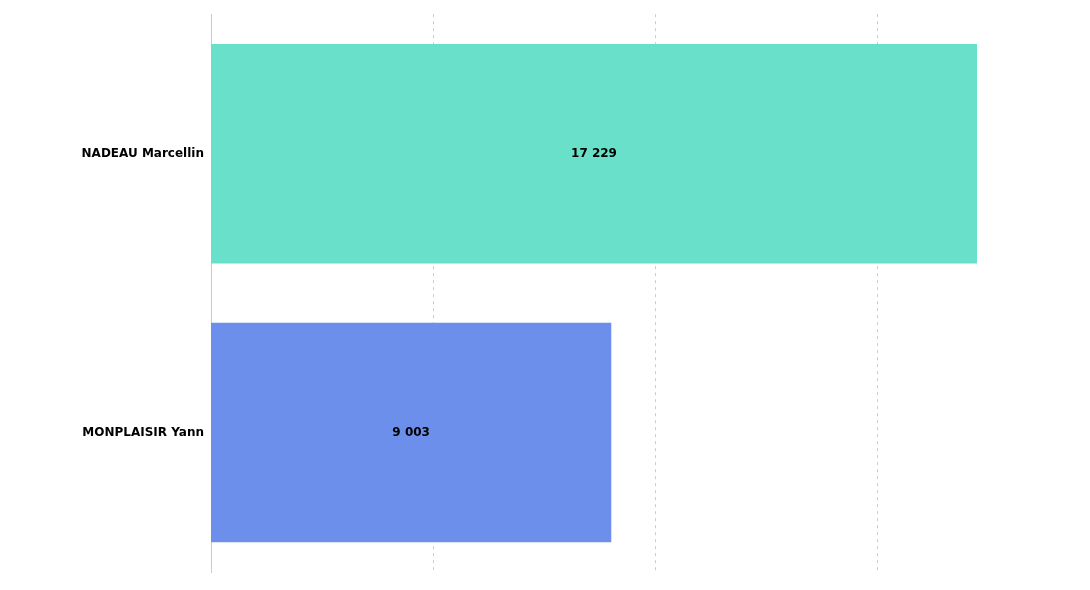  What do you see at coordinates (142, 152) in the screenshot?
I see `y-tick-label: NADEAU Marcellin` at bounding box center [142, 152].